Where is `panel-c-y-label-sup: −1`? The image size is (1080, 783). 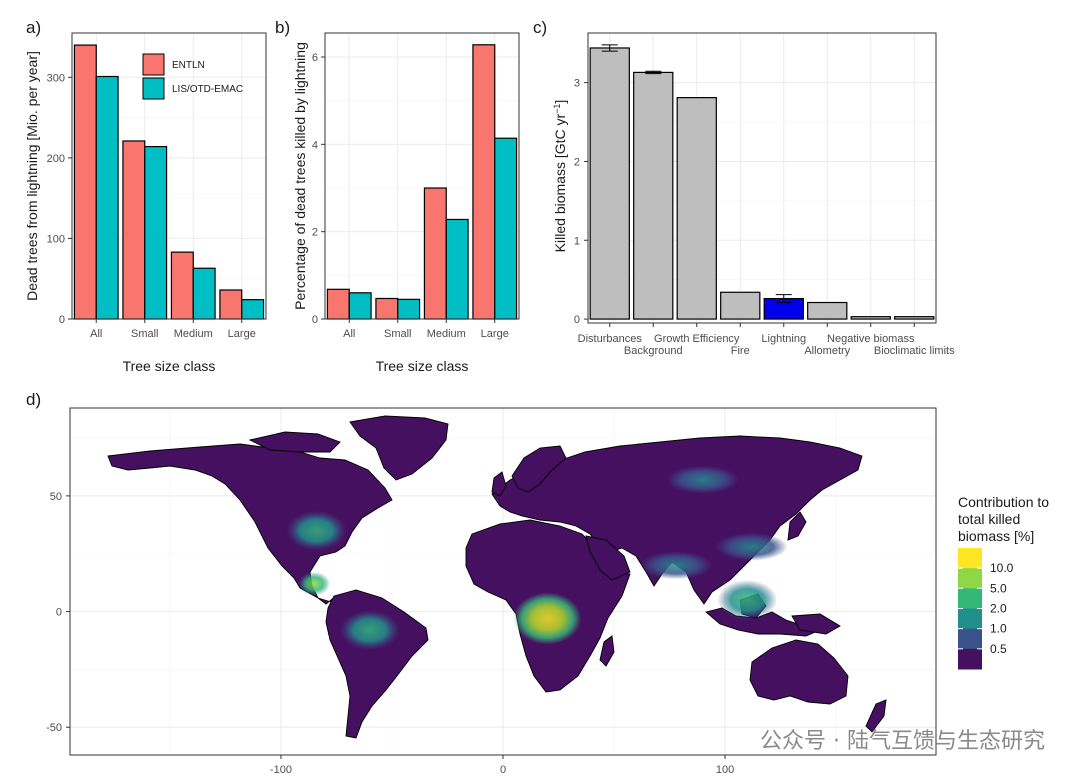 panel-c-y-label-sup: −1 is located at coordinates (557, 109).